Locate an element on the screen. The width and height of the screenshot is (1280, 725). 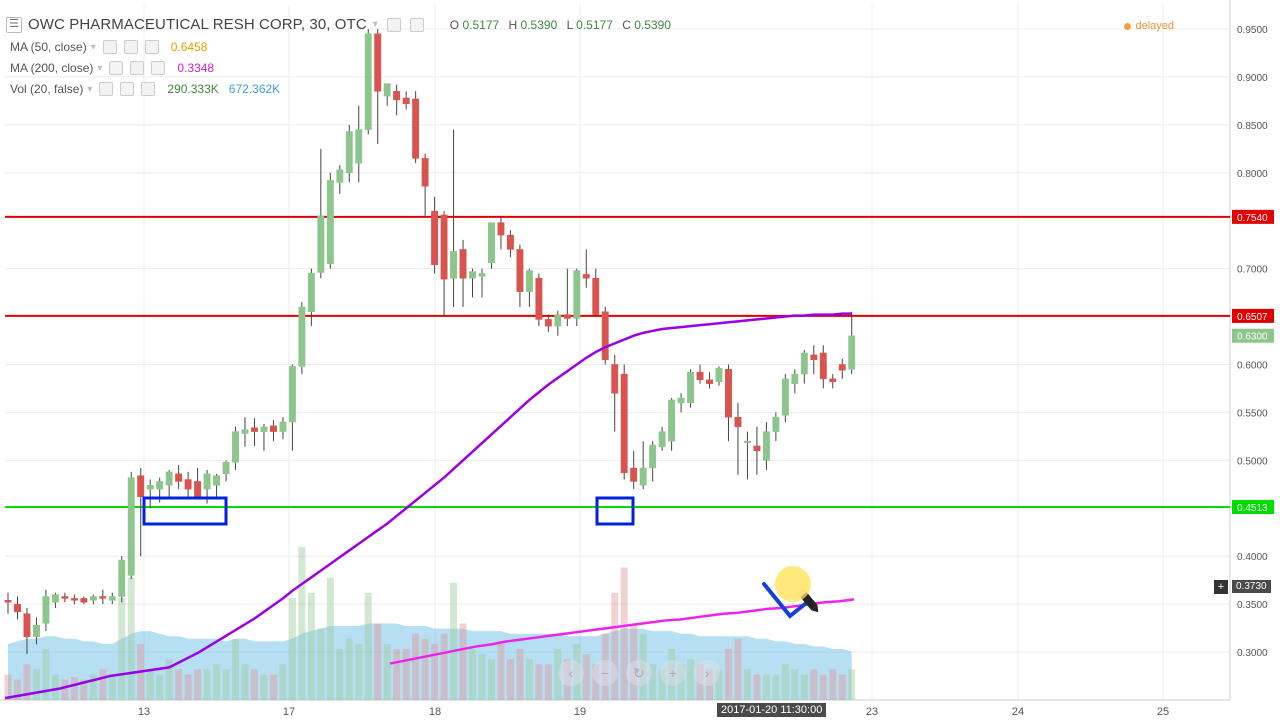
time-tick-label: 24 is located at coordinates (1018, 712).